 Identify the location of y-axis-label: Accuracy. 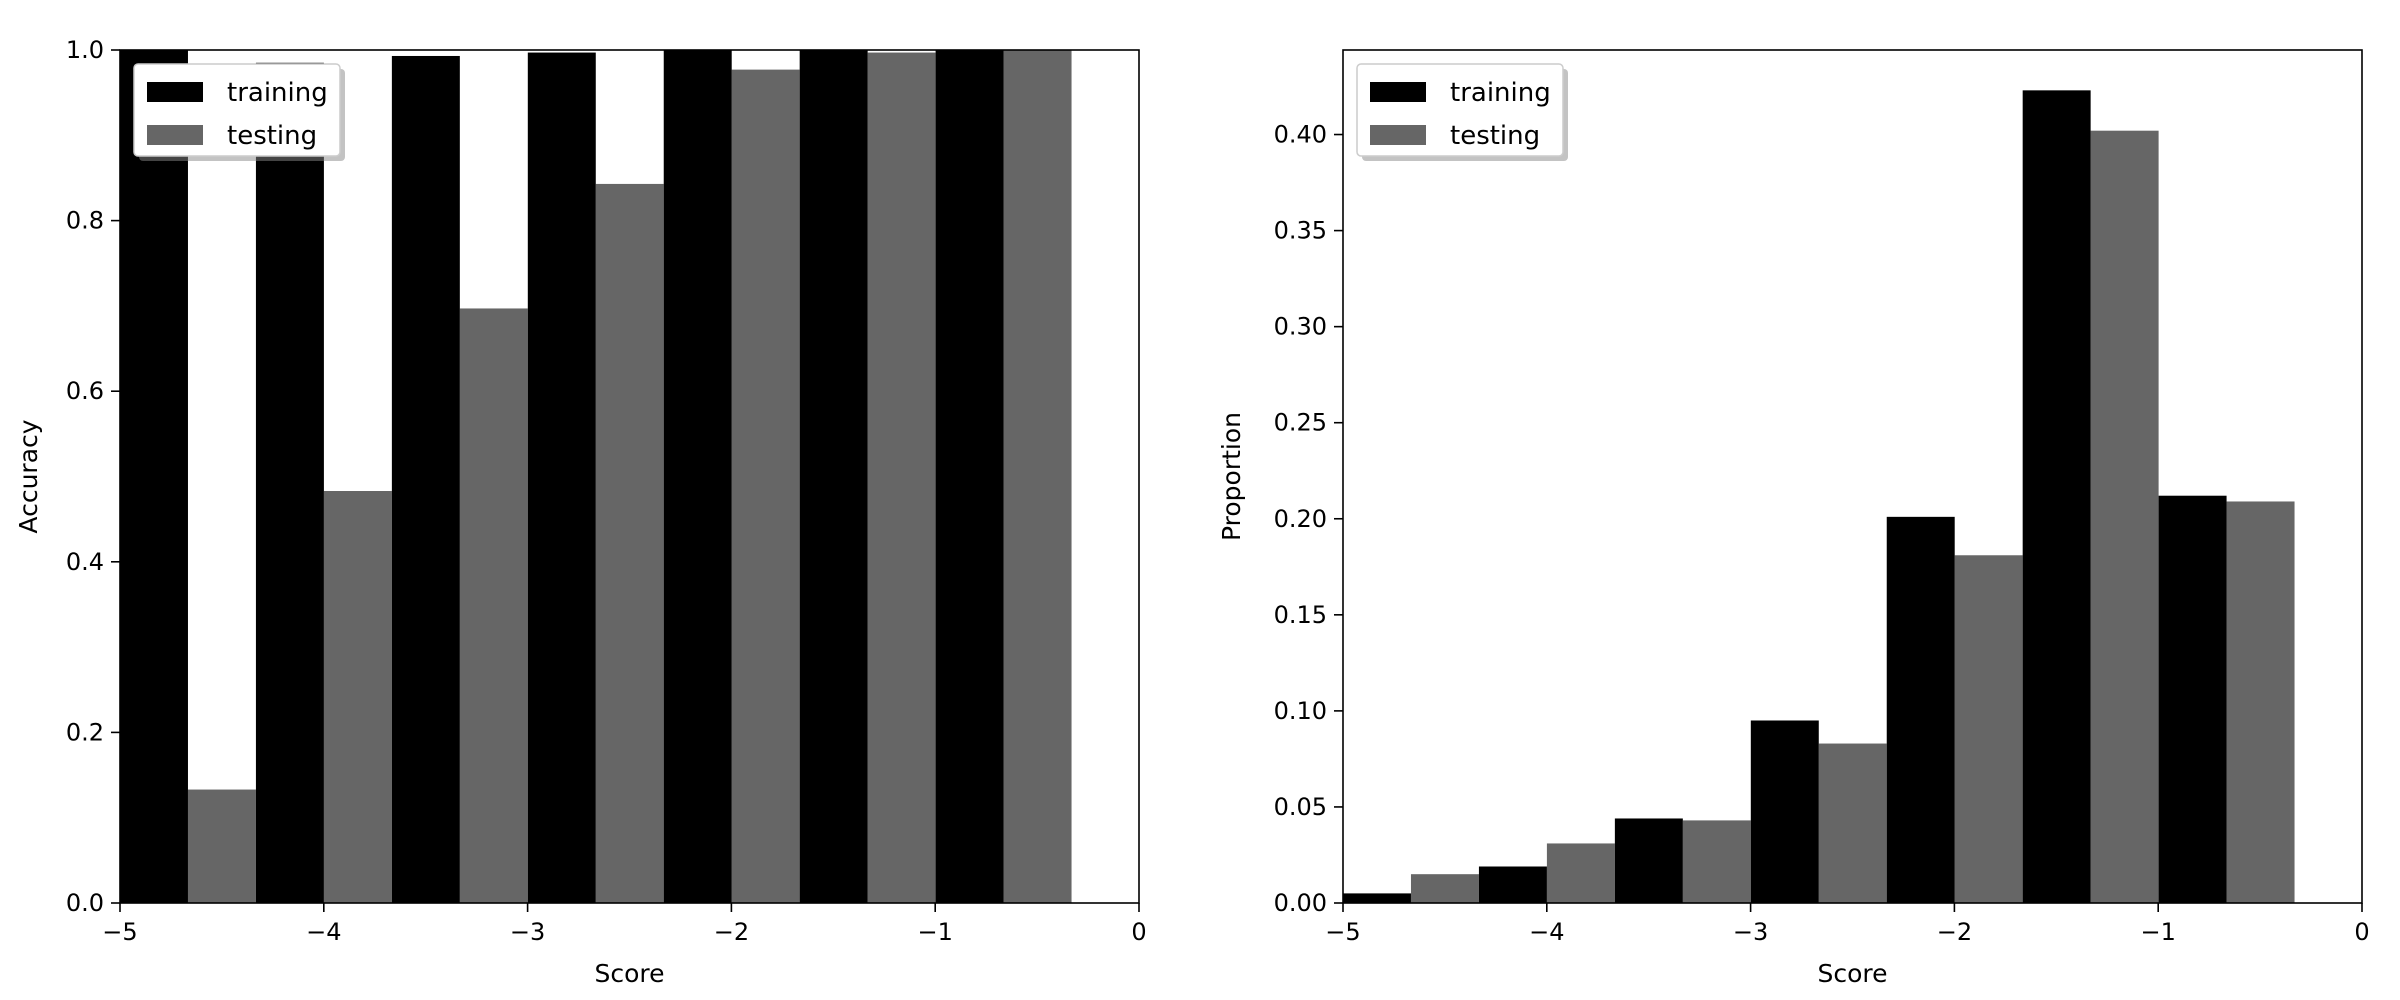
(28, 476).